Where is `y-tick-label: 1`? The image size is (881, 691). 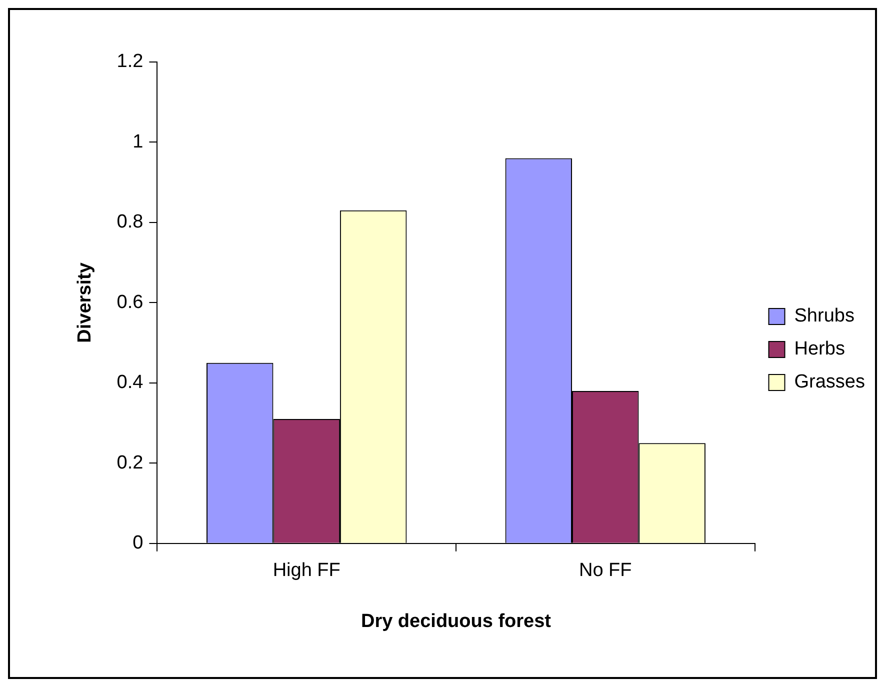
y-tick-label: 1 is located at coordinates (138, 141).